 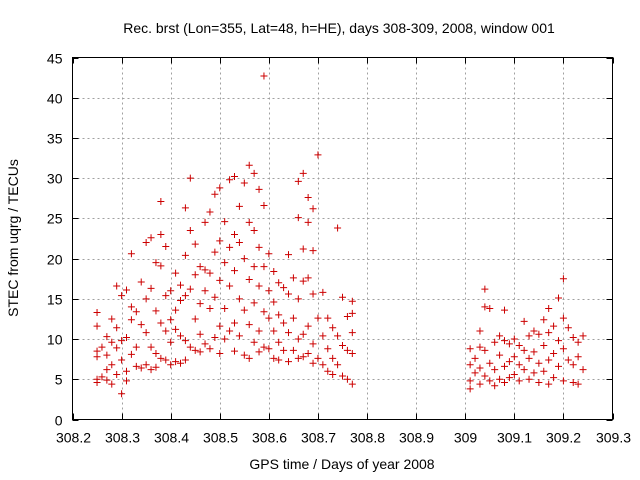 What do you see at coordinates (55, 179) in the screenshot?
I see `y-tick-label: 30` at bounding box center [55, 179].